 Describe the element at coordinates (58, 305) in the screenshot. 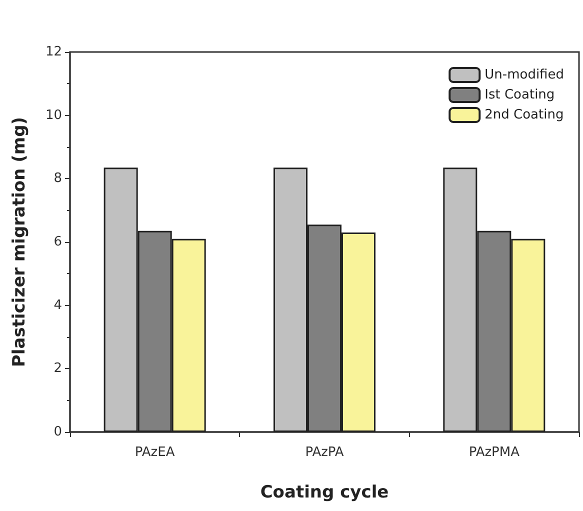

I see `y-tick-label: 4` at that location.